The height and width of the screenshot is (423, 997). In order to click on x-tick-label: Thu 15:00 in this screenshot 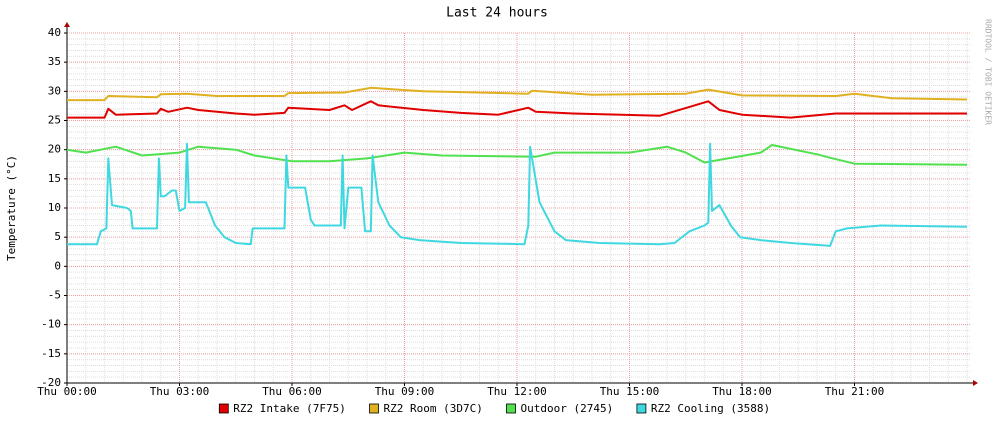, I will do `click(630, 391)`.